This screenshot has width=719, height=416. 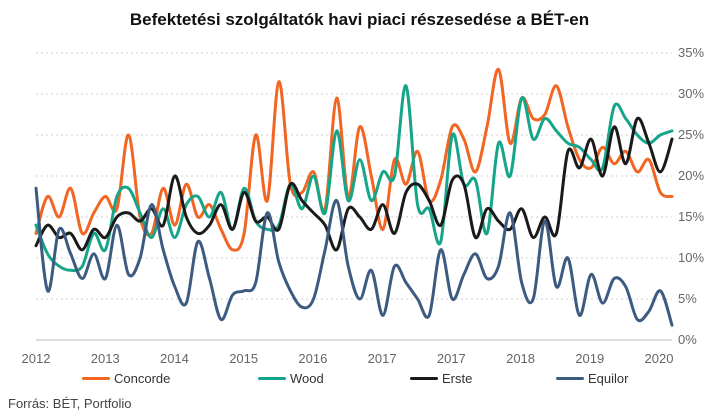 I want to click on source-note: Forrás: BÉT, Portfolio, so click(x=70, y=403).